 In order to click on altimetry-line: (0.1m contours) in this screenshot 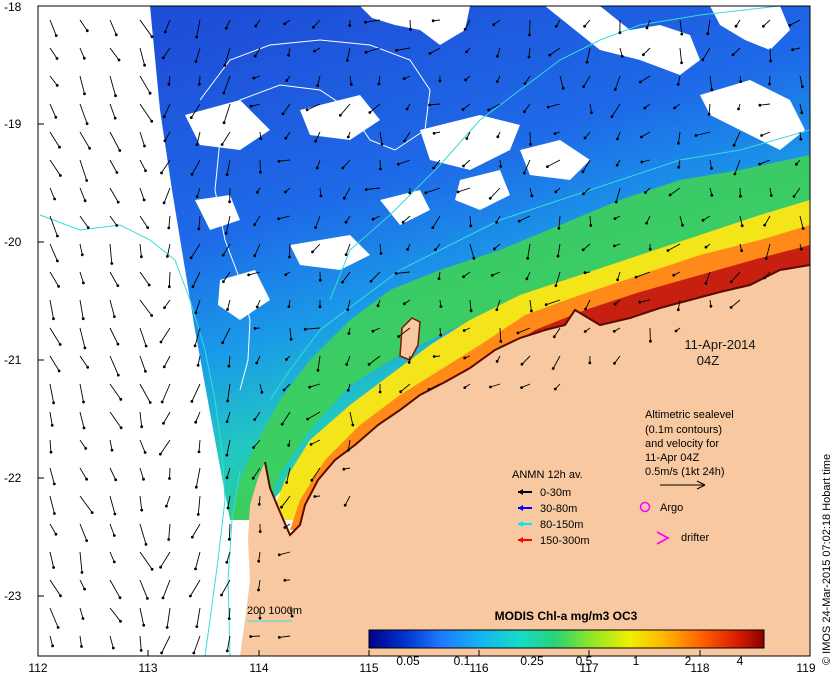, I will do `click(683, 430)`.